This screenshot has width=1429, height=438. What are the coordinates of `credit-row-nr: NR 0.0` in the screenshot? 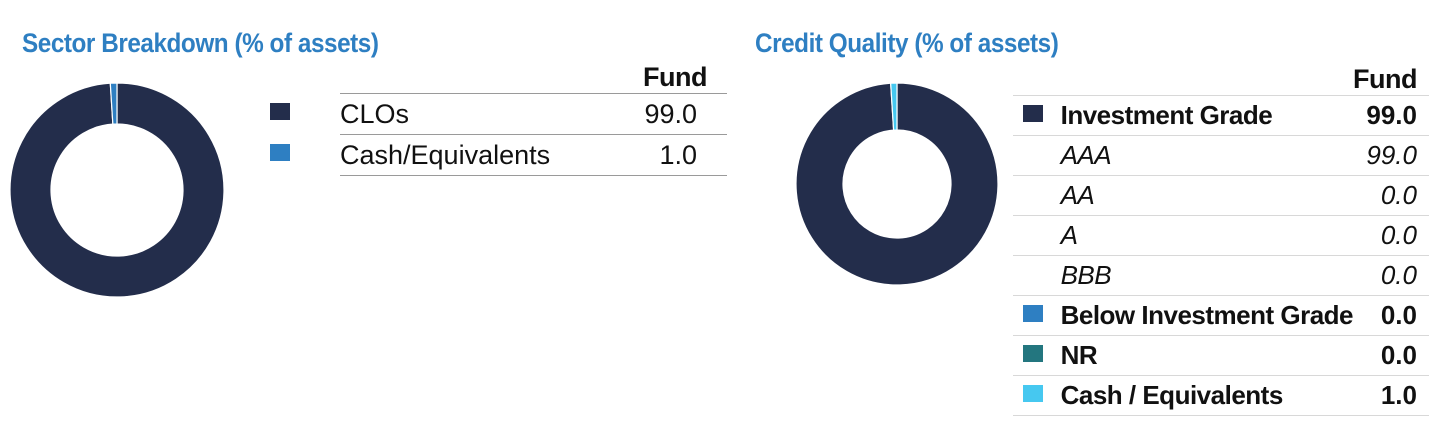 It's located at (1221, 355).